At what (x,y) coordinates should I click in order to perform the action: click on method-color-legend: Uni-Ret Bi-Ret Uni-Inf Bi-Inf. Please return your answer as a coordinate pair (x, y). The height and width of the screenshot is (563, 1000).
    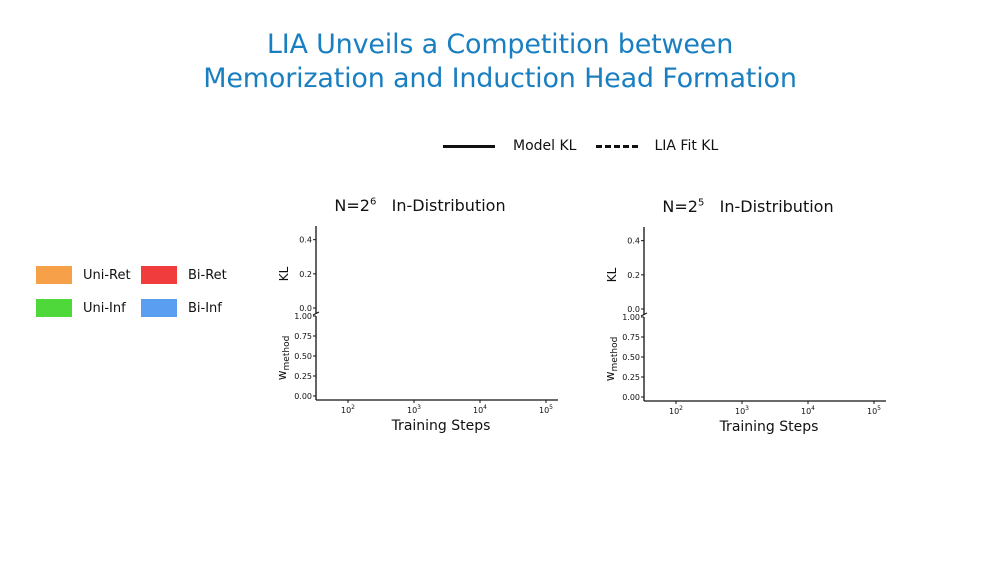
    Looking at the image, I should click on (141, 291).